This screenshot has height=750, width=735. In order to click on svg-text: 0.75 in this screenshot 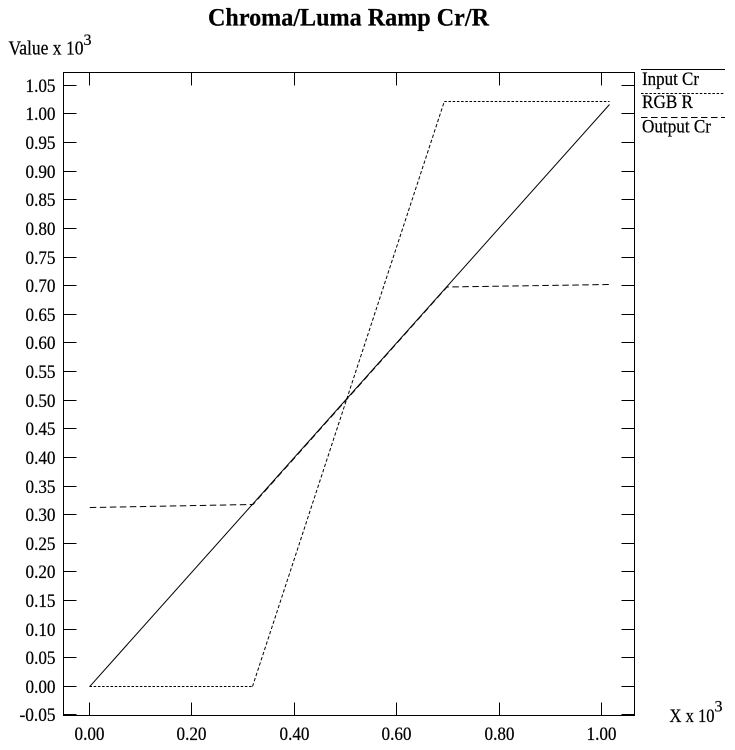, I will do `click(41, 259)`.